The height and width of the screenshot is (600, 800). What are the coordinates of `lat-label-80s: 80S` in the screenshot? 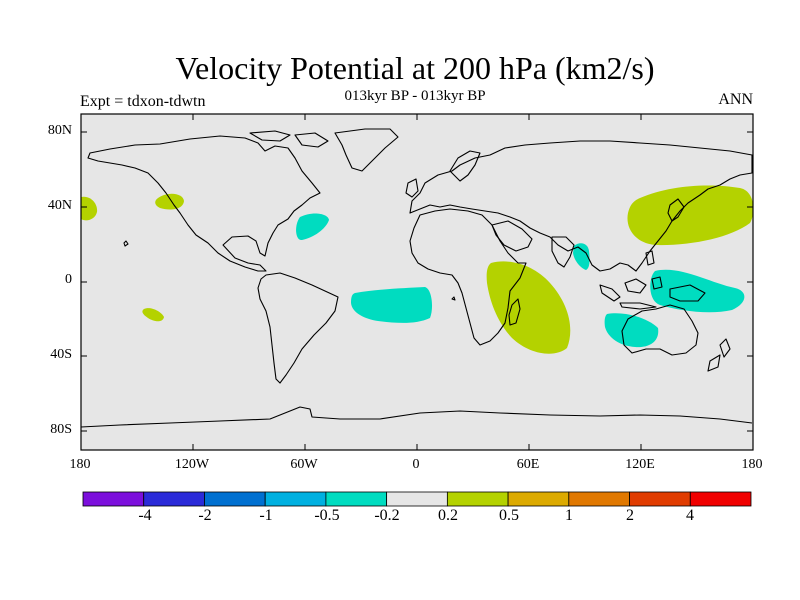 It's located at (61, 429).